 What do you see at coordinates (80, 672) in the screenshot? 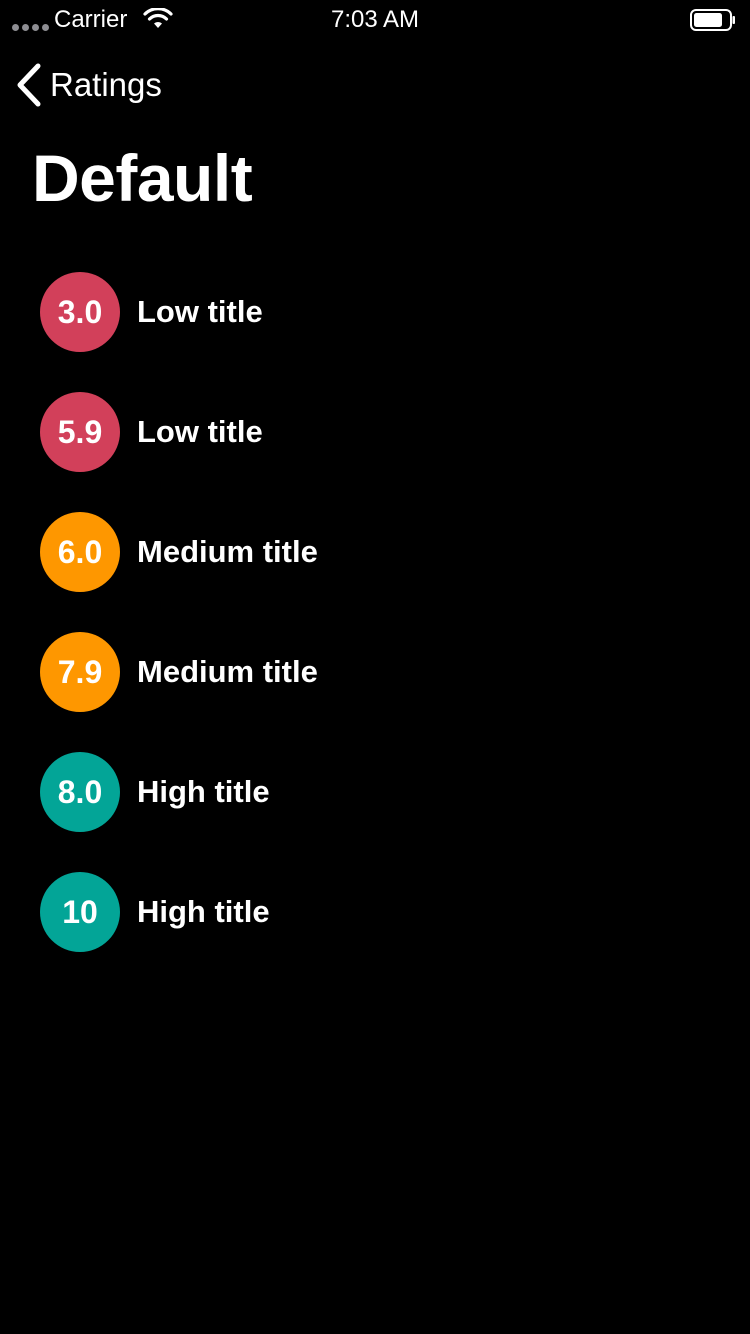
I see `rating-badge: 7.9` at bounding box center [80, 672].